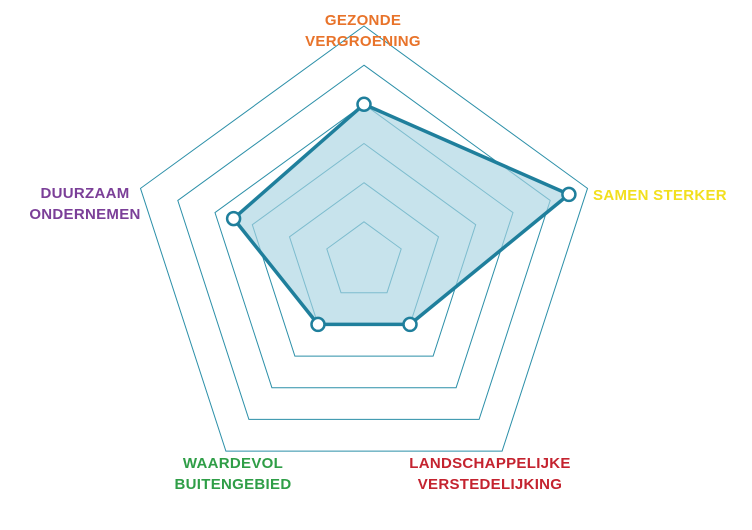 This screenshot has height=530, width=752. Describe the element at coordinates (490, 463) in the screenshot. I see `axis-label-line: LANDSCHAPPELIJKE` at that location.